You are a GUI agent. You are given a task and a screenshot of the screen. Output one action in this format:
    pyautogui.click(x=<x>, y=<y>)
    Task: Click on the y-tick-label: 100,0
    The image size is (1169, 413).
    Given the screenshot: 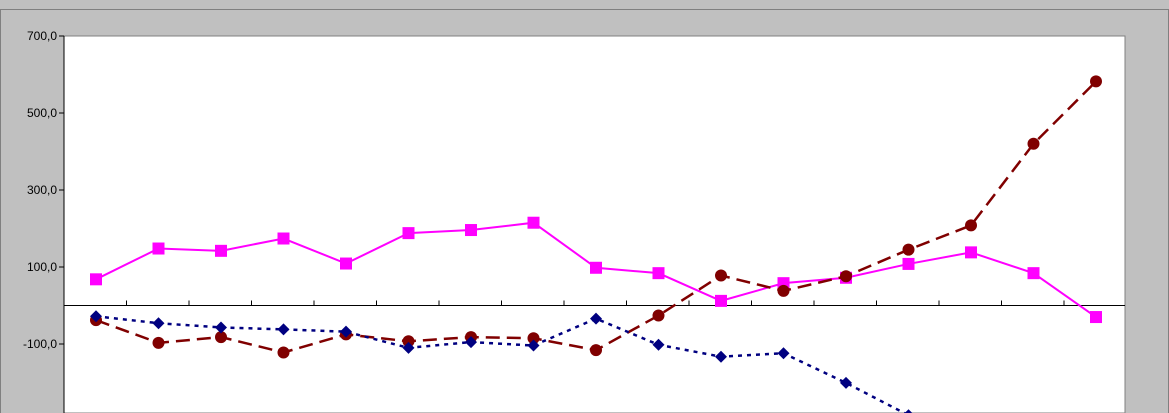 What is the action you would take?
    pyautogui.click(x=42, y=267)
    